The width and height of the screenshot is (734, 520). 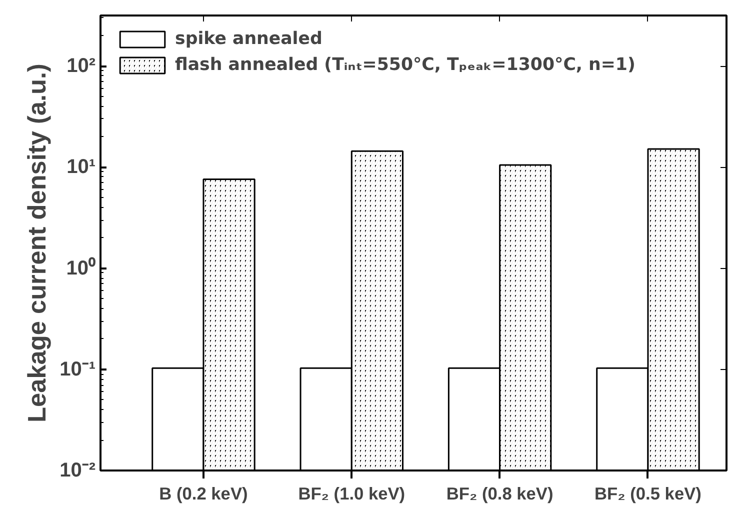 I want to click on y-tick-label: 10¹, so click(x=81, y=167).